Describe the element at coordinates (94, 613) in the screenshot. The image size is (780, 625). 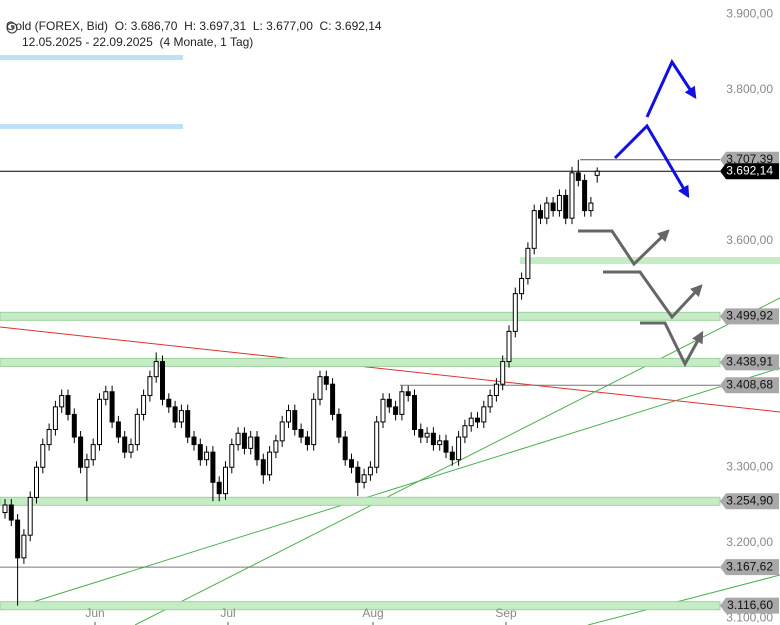
I see `x-tick-label: Jun` at that location.